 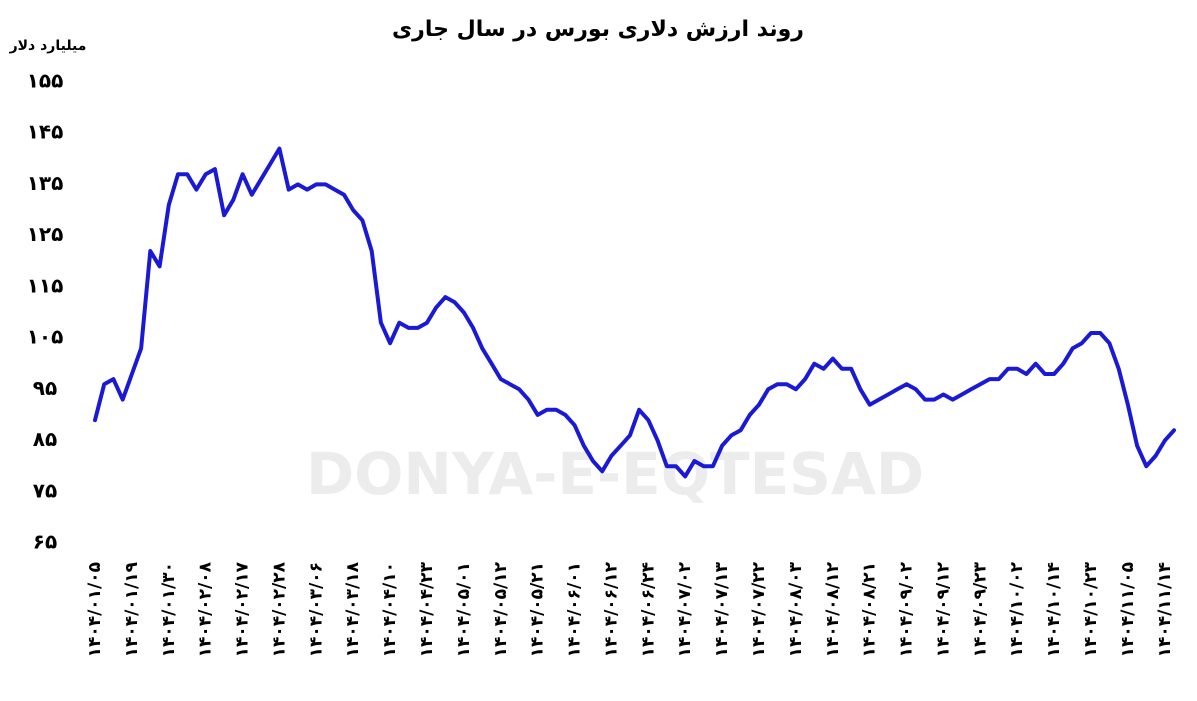 What do you see at coordinates (48, 46) in the screenshot?
I see `y-axis-label: میلیارد دلار` at bounding box center [48, 46].